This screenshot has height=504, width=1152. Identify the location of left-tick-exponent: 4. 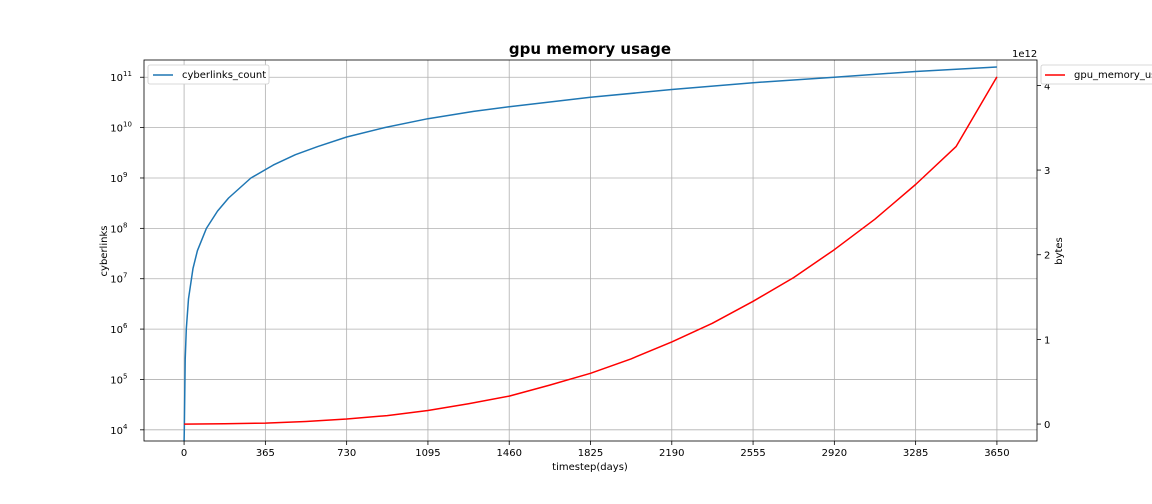
(125, 427).